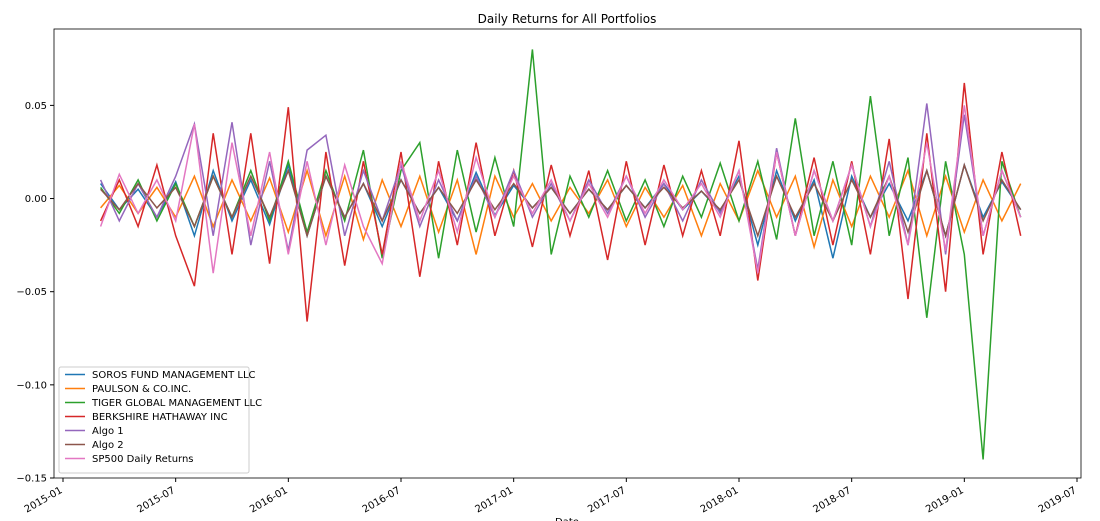 This screenshot has width=1100, height=521. I want to click on chart-title: Daily Returns for All Portfolios, so click(567, 19).